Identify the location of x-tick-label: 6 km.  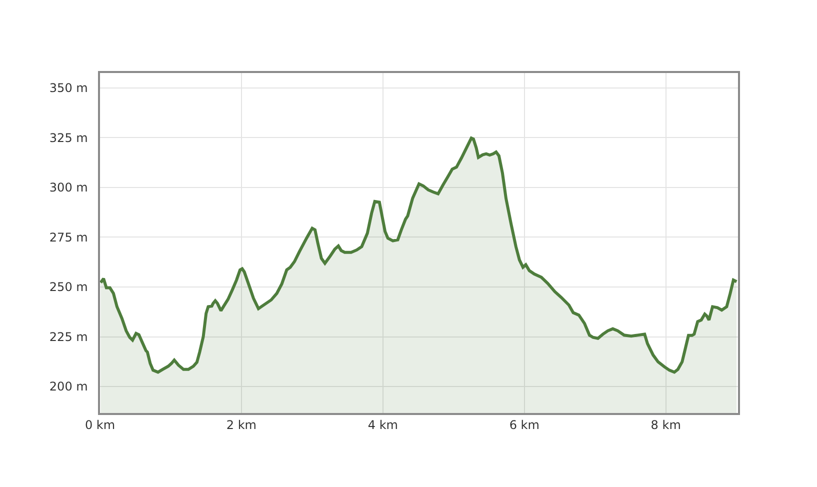
(524, 425).